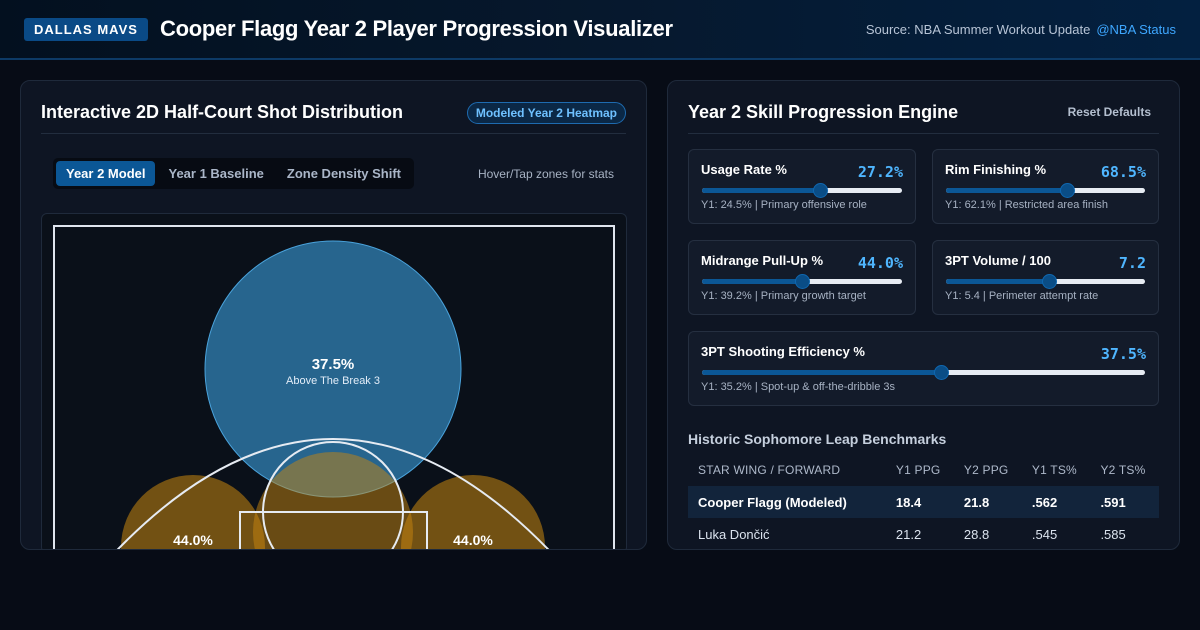  I want to click on column-header: Y2 TS%, so click(1123, 470).